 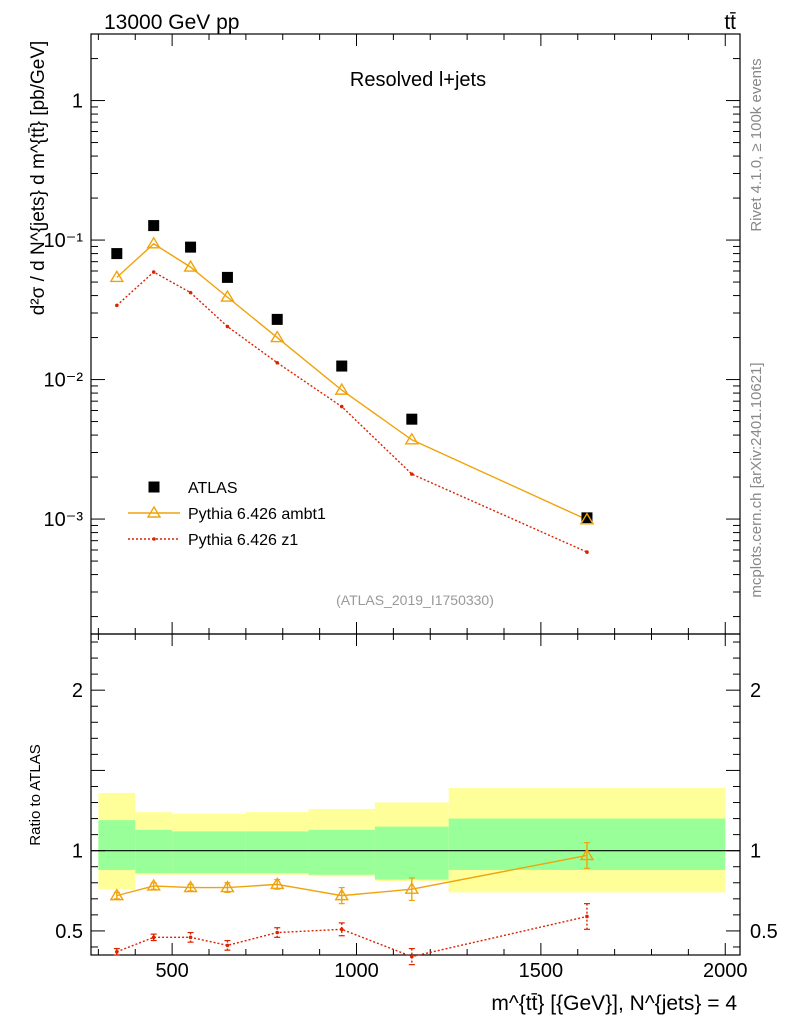 What do you see at coordinates (730, 22) in the screenshot?
I see `process-label: tt̄` at bounding box center [730, 22].